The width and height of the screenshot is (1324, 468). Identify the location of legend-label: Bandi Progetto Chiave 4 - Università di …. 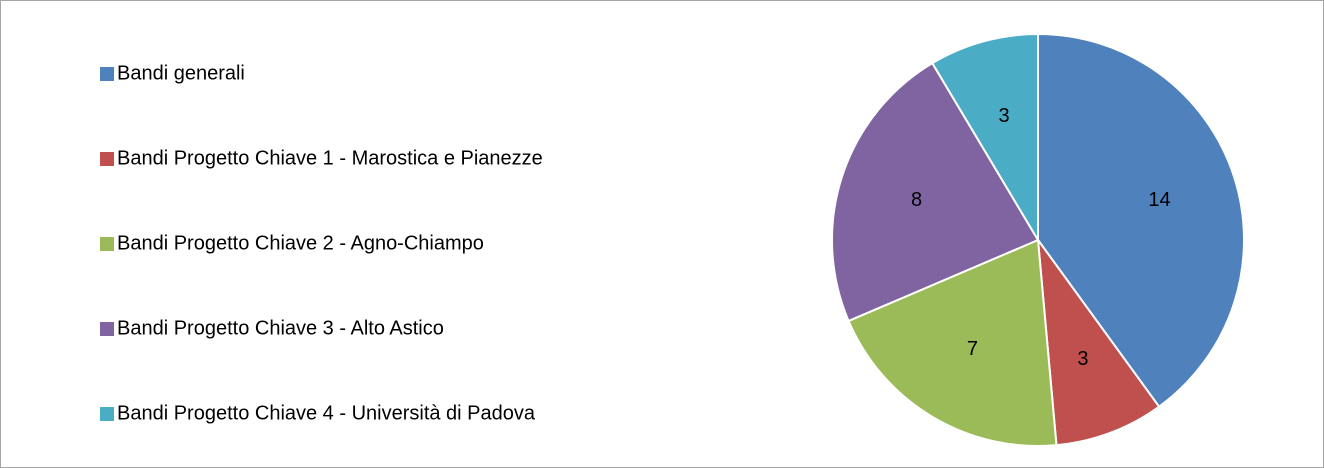
(326, 413).